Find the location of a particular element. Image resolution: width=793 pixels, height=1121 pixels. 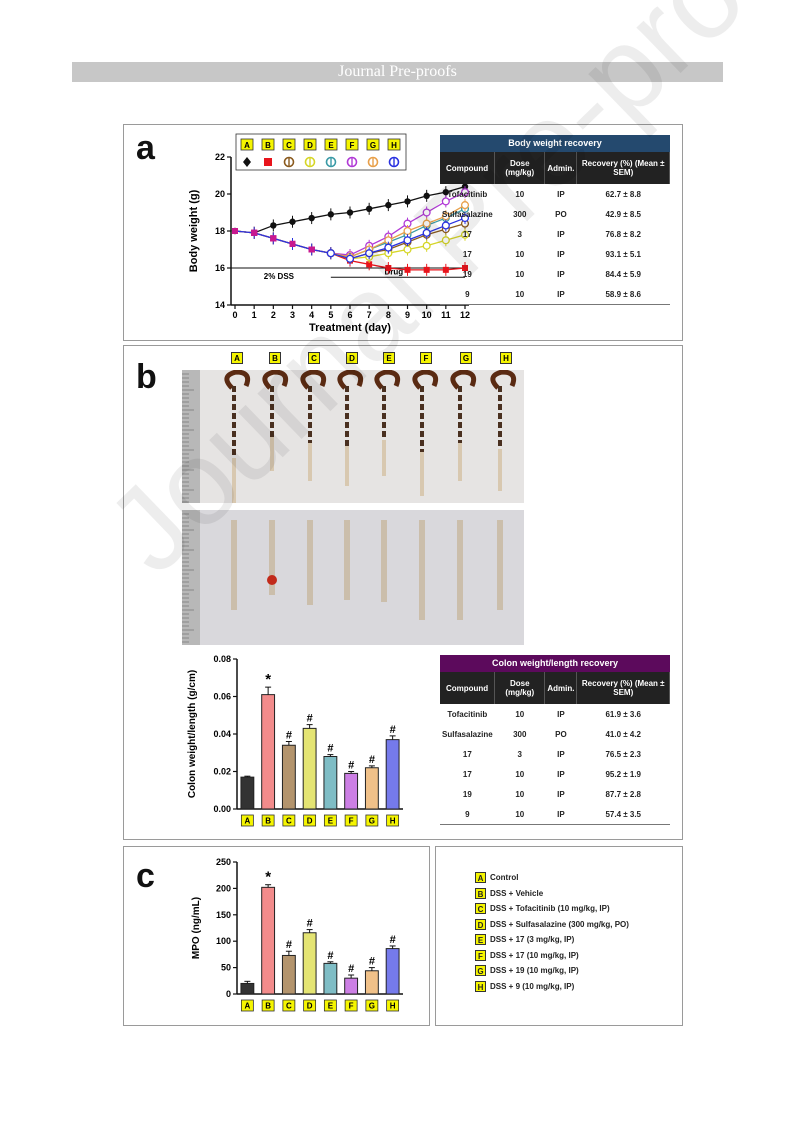

panel-label-b: b is located at coordinates (146, 377).